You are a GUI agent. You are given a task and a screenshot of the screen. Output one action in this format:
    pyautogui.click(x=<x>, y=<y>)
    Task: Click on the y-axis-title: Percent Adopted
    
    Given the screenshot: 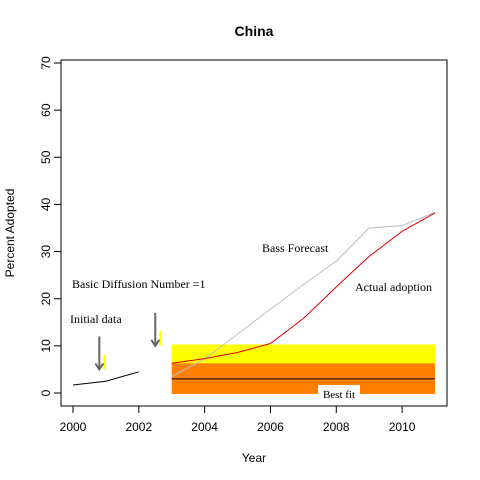 What is the action you would take?
    pyautogui.click(x=10, y=233)
    